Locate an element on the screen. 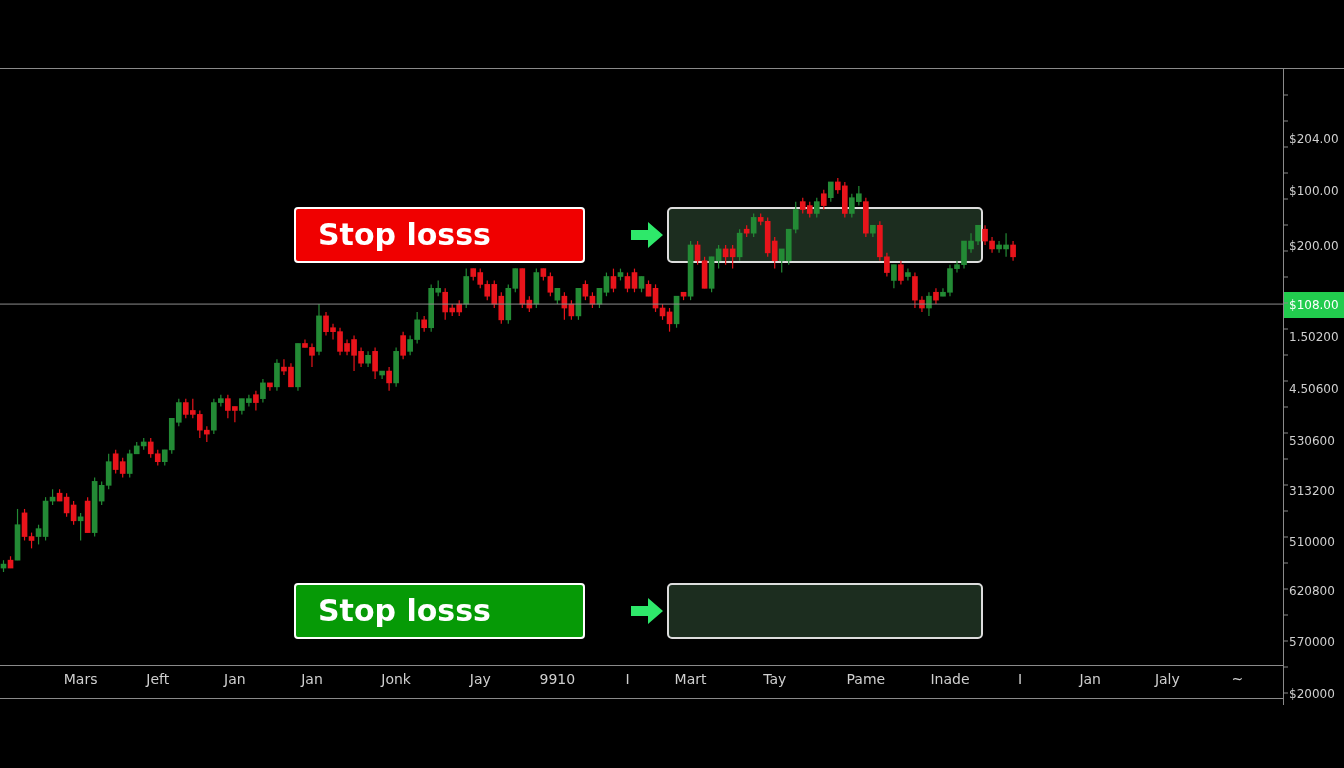 The image size is (1344, 768). x-tick-label: ~ is located at coordinates (1237, 679).